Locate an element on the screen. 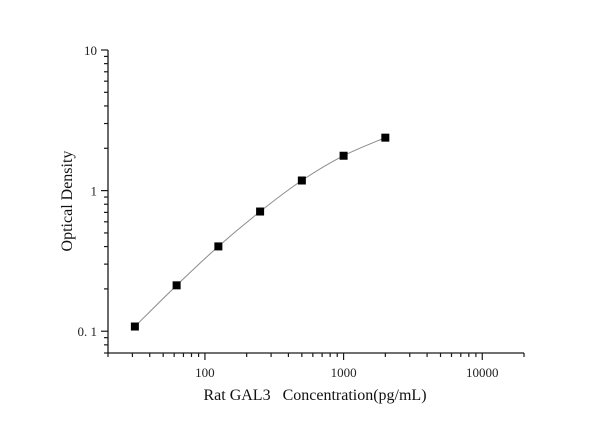  x-tick-label: 100 is located at coordinates (205, 372).